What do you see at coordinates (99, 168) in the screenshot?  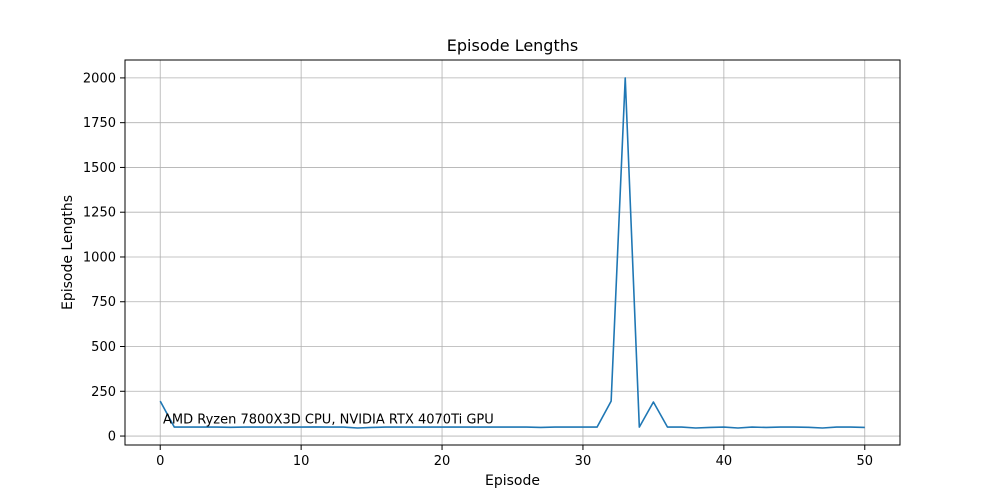 I see `y-tick-label: 1500` at bounding box center [99, 168].